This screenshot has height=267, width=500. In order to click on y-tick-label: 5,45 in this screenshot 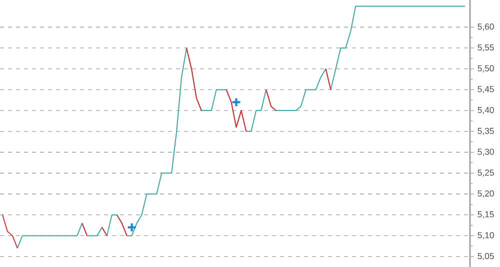, I will do `click(486, 90)`.